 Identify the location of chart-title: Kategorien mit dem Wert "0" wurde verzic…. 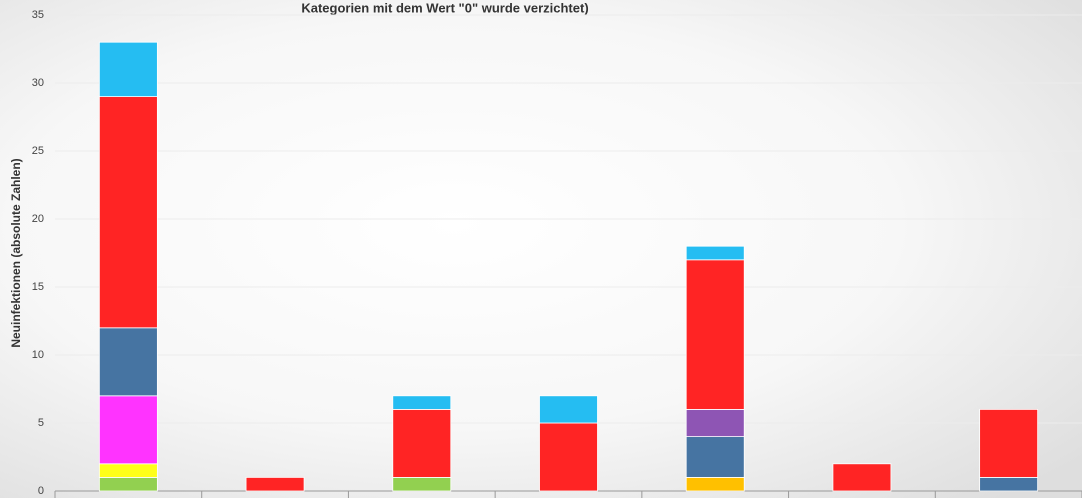
(444, 7).